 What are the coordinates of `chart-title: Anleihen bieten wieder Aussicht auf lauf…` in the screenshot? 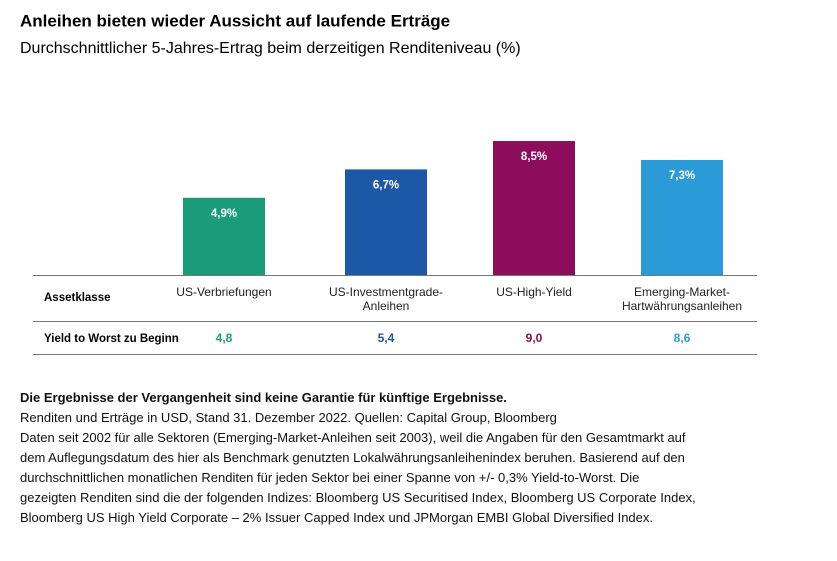 It's located at (235, 20).